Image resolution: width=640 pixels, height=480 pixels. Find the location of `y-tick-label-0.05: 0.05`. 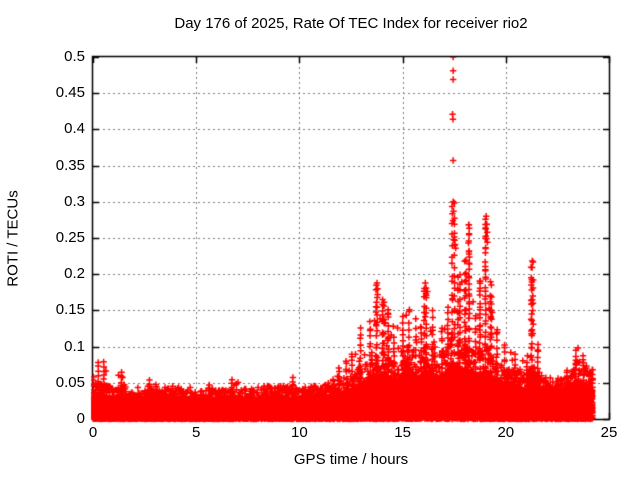

y-tick-label-0.05: 0.05 is located at coordinates (70, 382).